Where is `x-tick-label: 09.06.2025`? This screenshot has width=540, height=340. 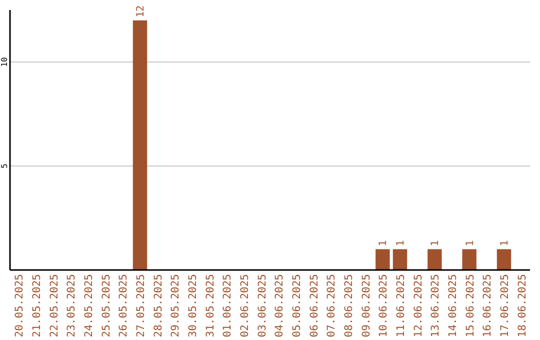 x-tick-label: 09.06.2025 is located at coordinates (366, 306).